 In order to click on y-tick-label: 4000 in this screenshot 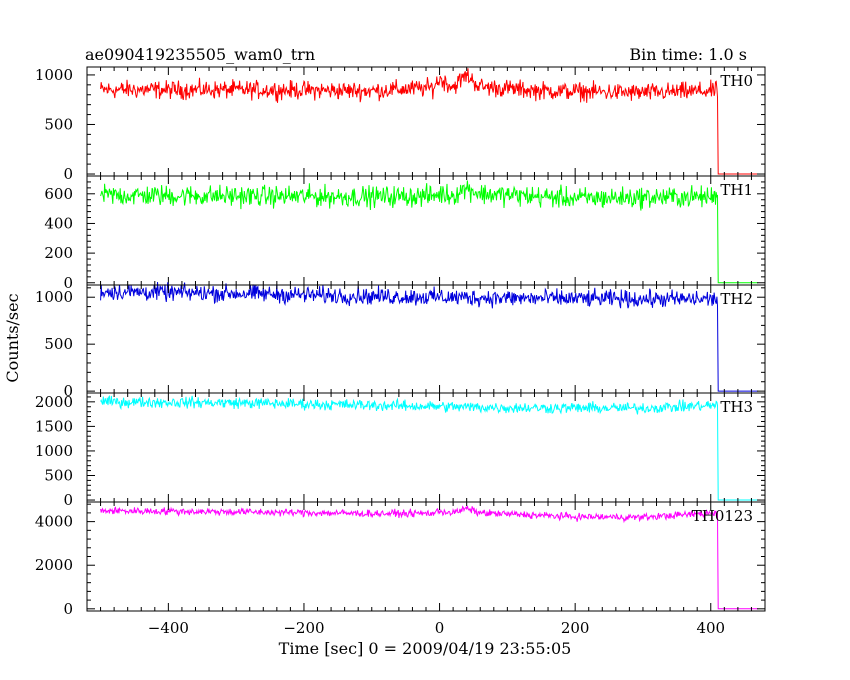, I will do `click(54, 522)`.